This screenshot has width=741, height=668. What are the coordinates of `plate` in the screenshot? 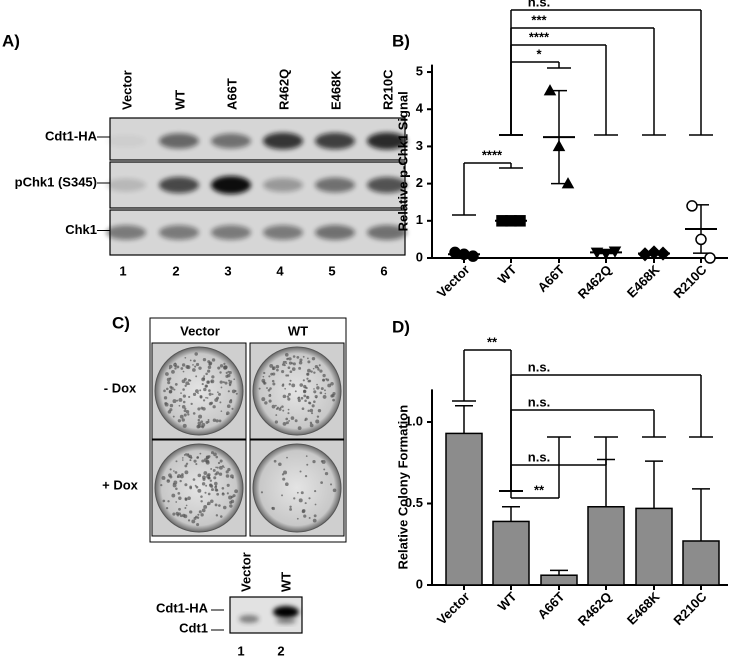 It's located at (199, 391).